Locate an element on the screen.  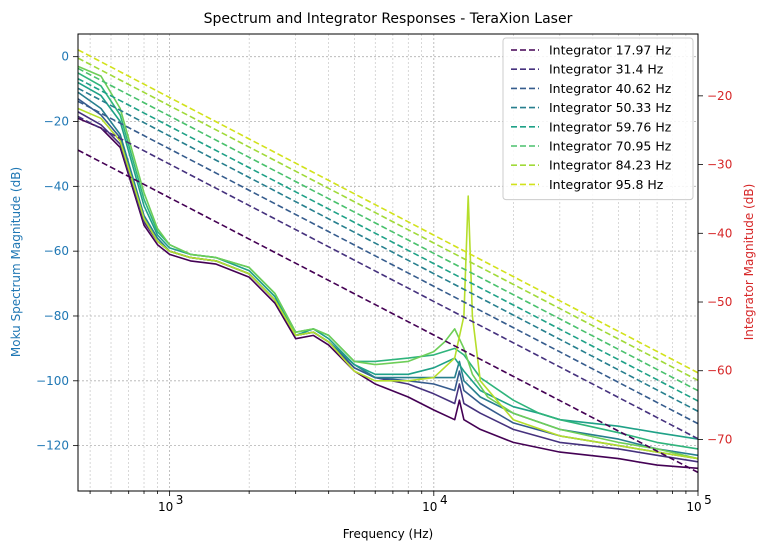
y-right-tick-label: −20 is located at coordinates (719, 96).